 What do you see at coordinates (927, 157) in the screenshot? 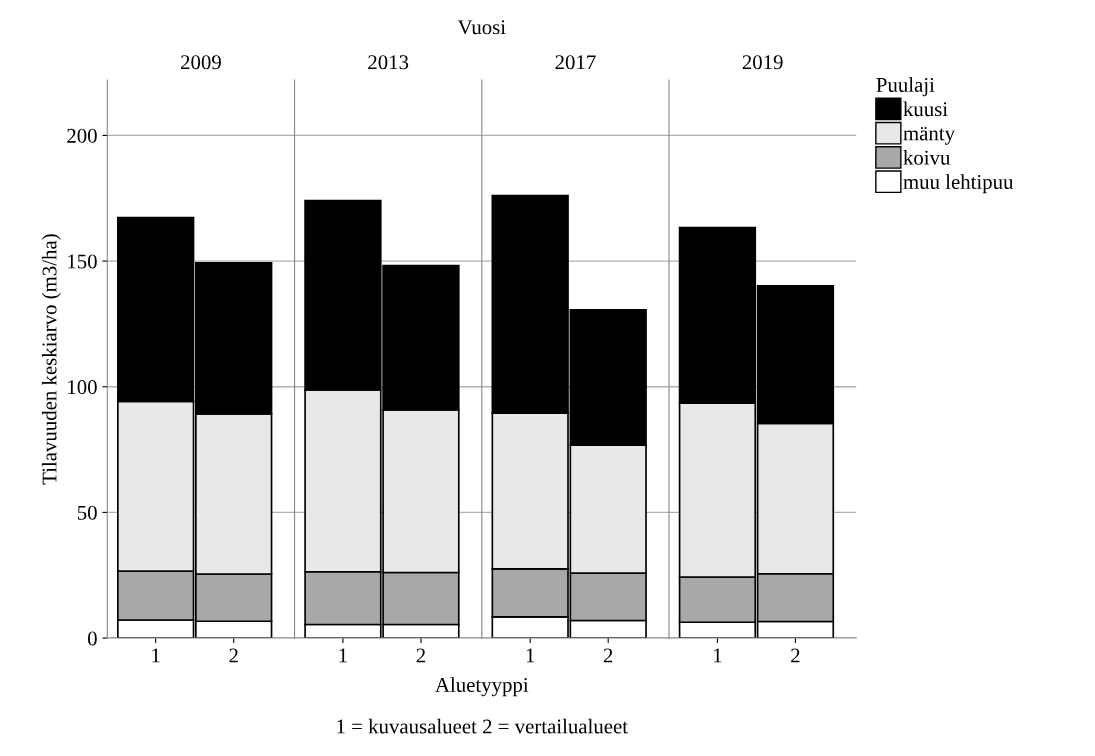
I see `legend-label: koivu` at bounding box center [927, 157].